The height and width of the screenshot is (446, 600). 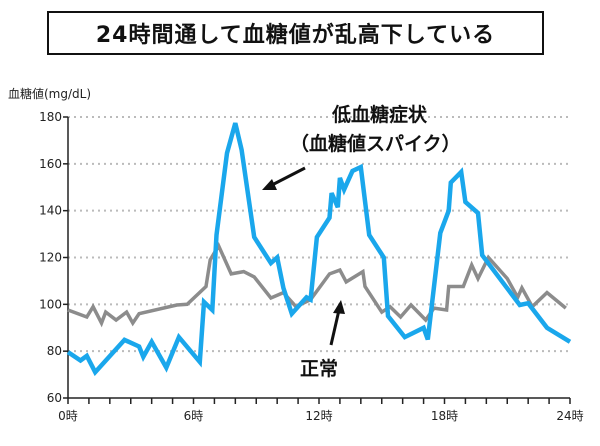 What do you see at coordinates (54, 351) in the screenshot?
I see `y-tick-label: 80` at bounding box center [54, 351].